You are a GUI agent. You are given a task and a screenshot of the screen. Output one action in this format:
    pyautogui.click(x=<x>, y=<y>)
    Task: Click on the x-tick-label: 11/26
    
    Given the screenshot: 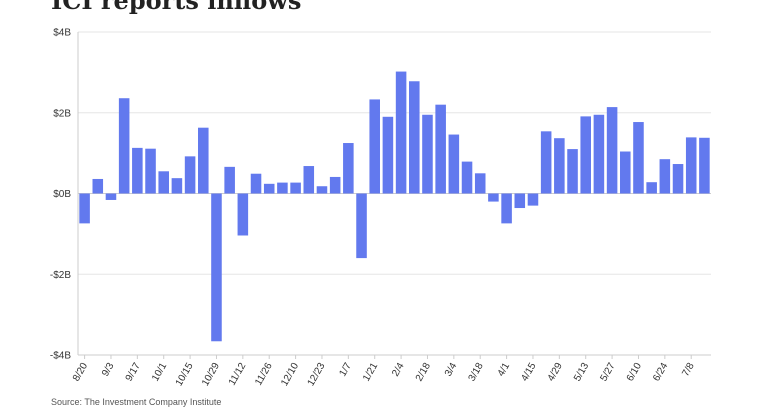 What is the action you would take?
    pyautogui.click(x=264, y=374)
    